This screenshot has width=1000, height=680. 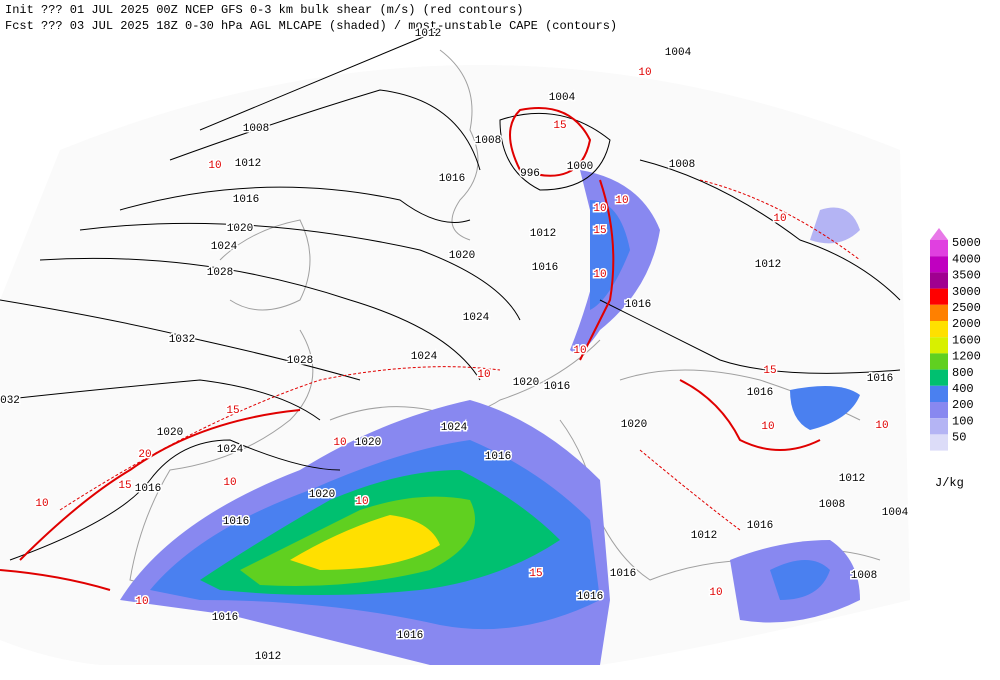 What do you see at coordinates (300, 361) in the screenshot?
I see `isobar-label: 1028` at bounding box center [300, 361].